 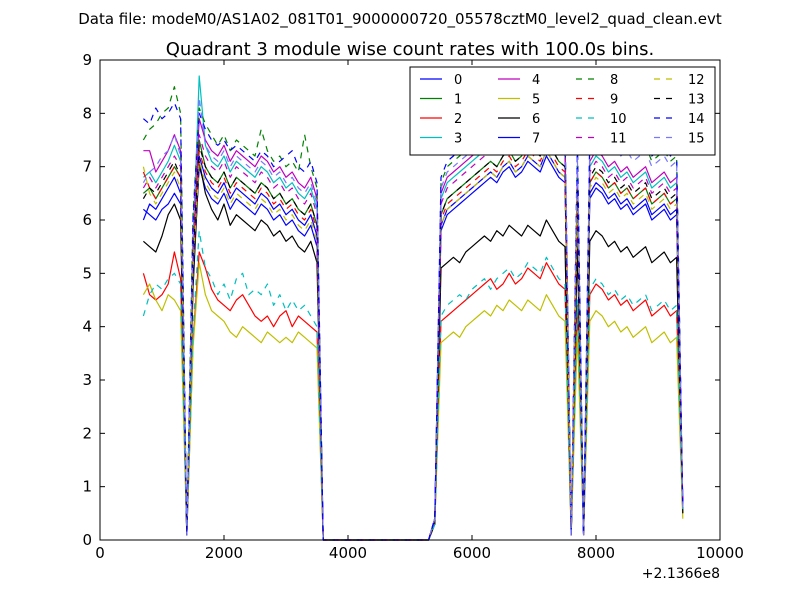 I want to click on y-tick-label-6: 6, so click(x=87, y=220).